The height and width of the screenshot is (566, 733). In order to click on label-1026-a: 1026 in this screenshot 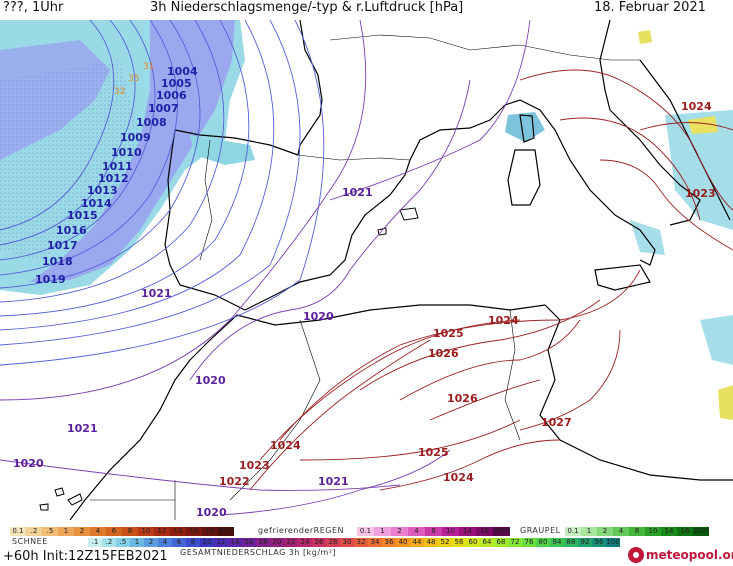, I will do `click(443, 353)`.